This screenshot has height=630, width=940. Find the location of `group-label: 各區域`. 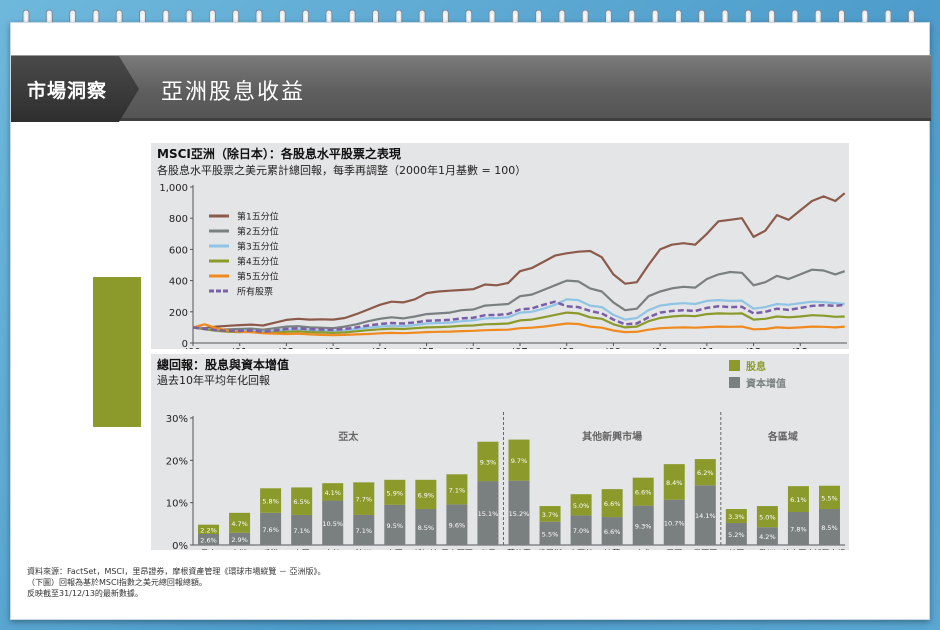

group-label: 各區域 is located at coordinates (782, 436).